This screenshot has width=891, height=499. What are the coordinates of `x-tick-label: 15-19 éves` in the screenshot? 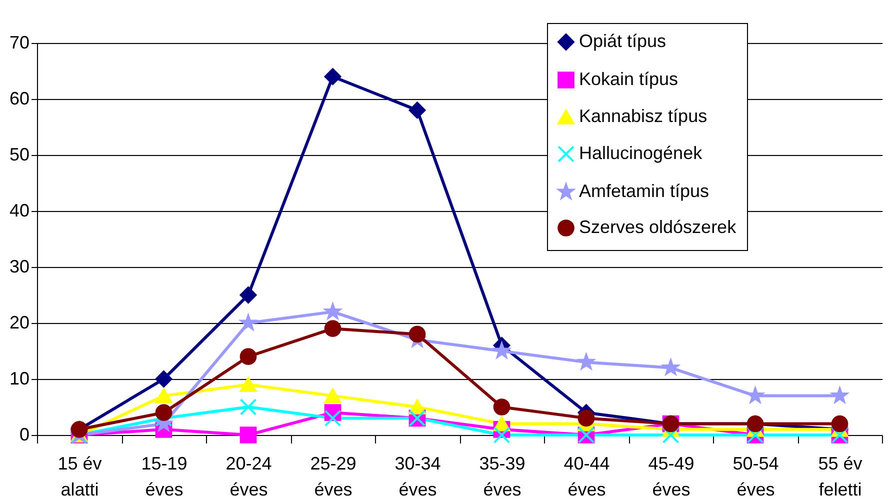 It's located at (164, 476).